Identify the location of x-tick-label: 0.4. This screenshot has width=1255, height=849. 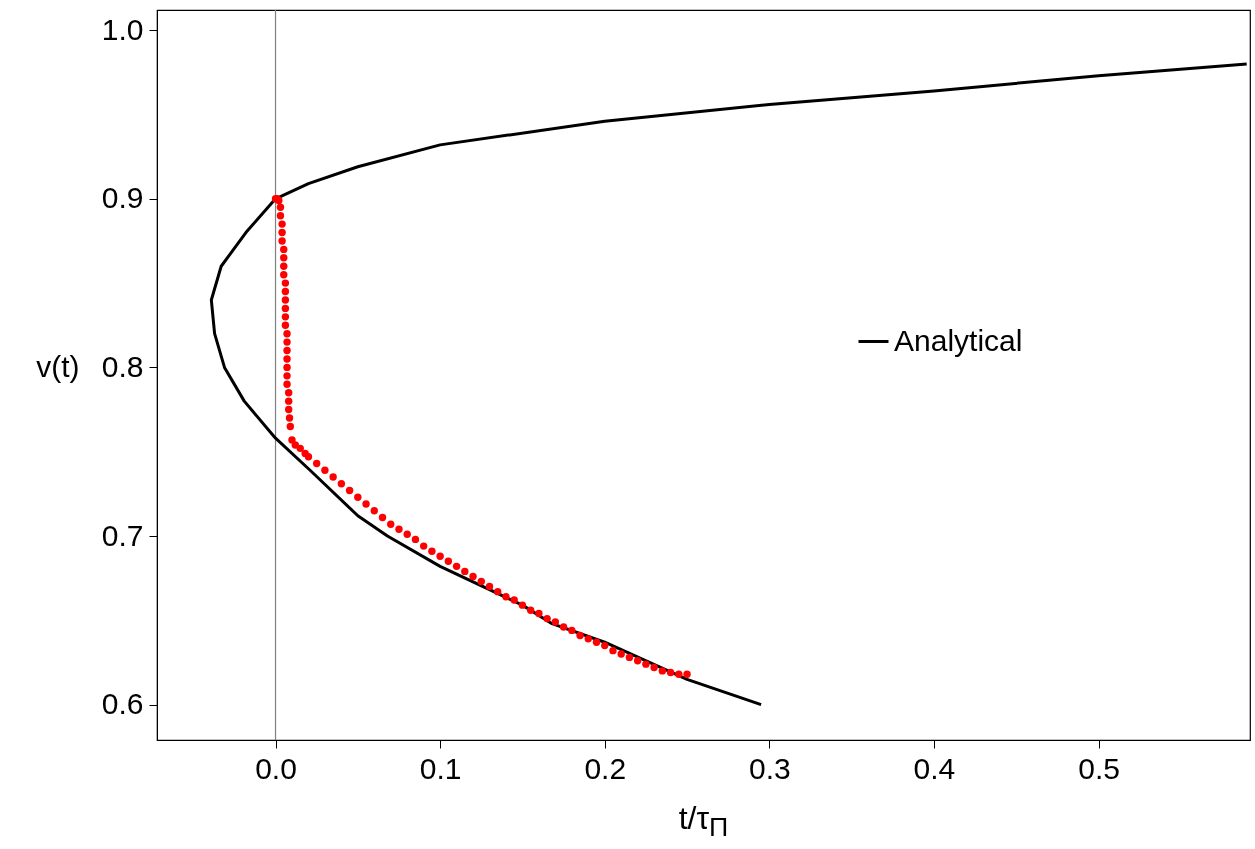
(934, 768).